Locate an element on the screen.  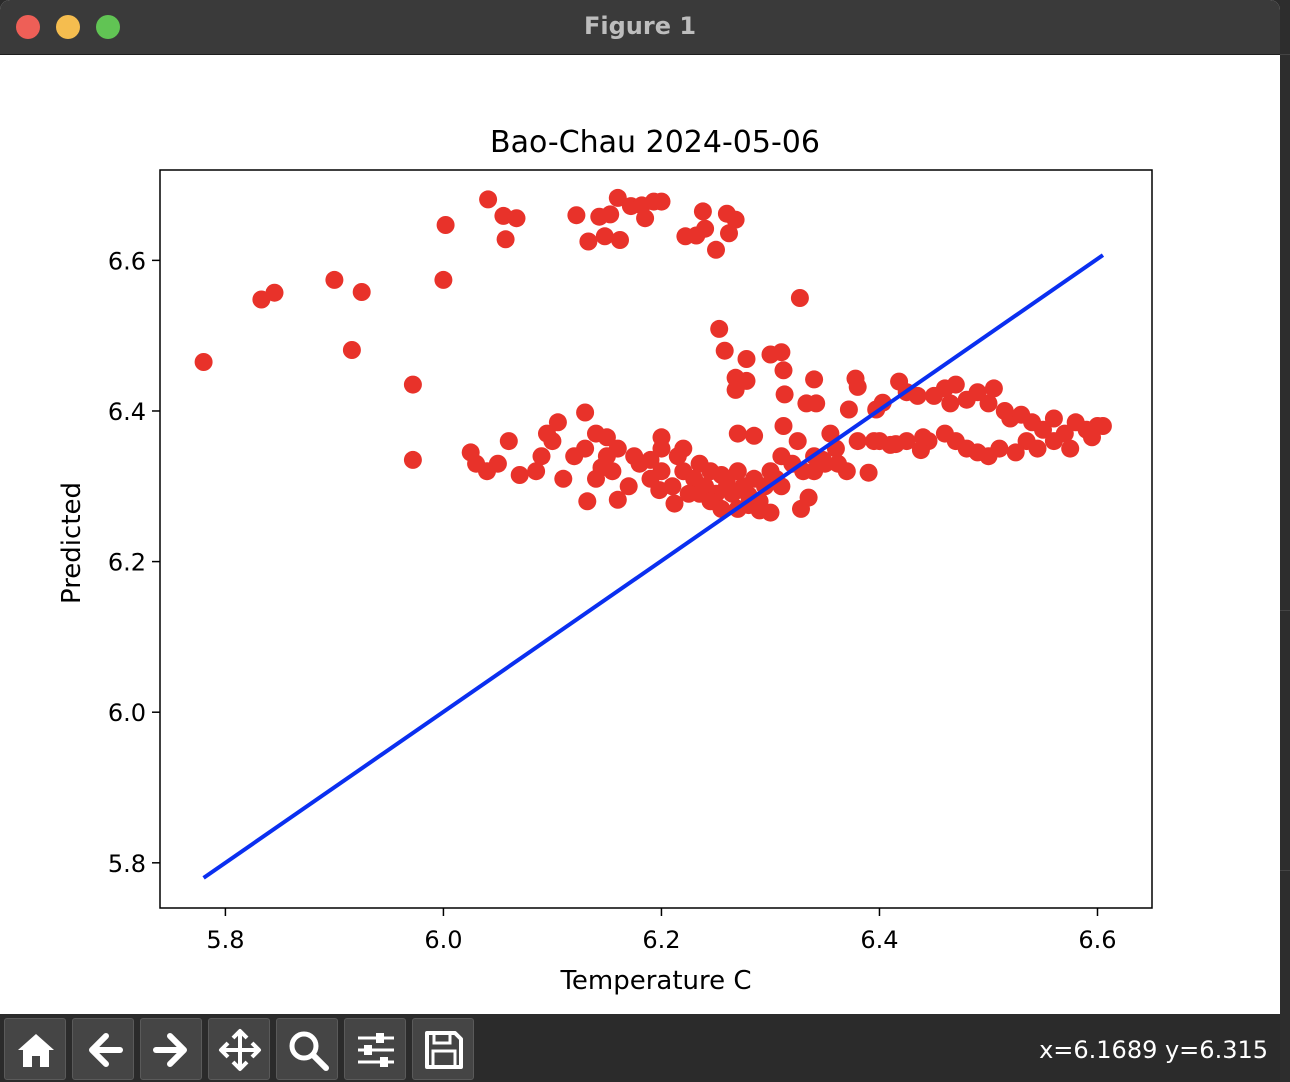
title-bar: Figure 1 is located at coordinates (640, 27).